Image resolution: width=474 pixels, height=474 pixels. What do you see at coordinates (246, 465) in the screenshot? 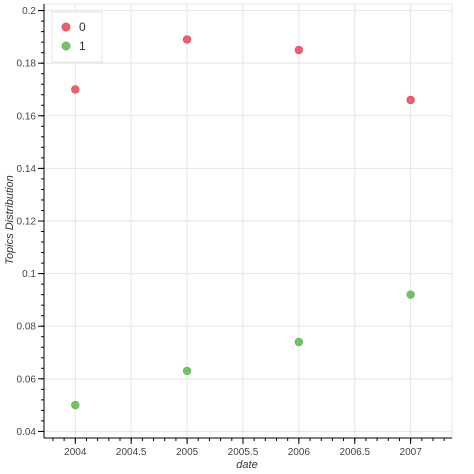
I see `x-axis-label: date` at bounding box center [246, 465].